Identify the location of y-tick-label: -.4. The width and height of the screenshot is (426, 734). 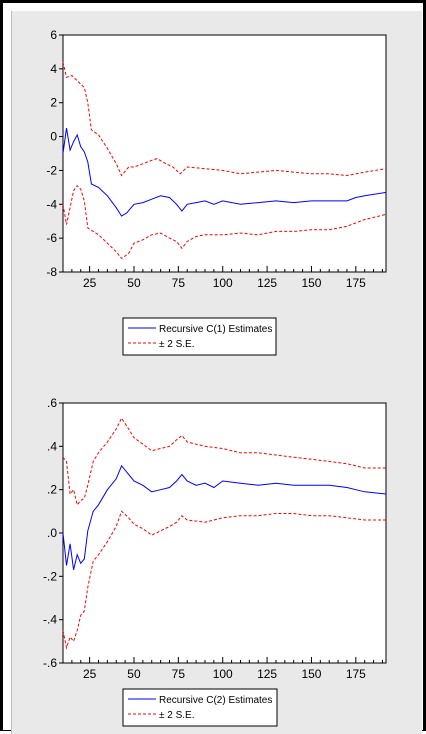
(50, 620).